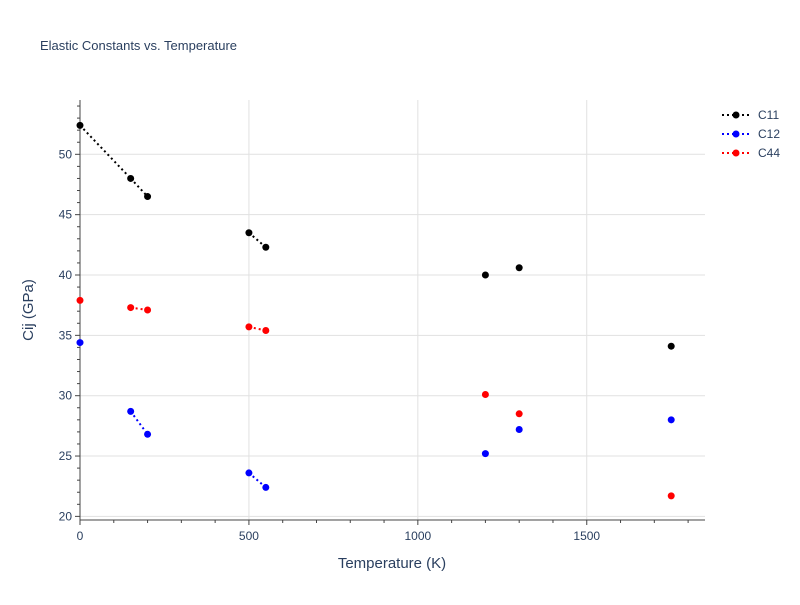 This screenshot has width=800, height=605. I want to click on legend-item-c11: C11, so click(750, 115).